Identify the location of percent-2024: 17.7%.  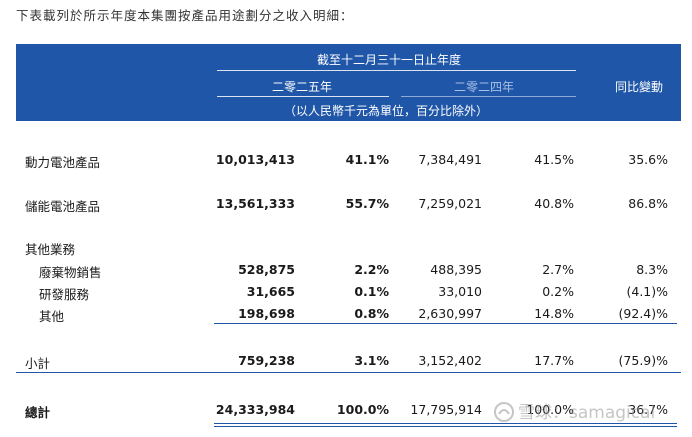
(554, 360).